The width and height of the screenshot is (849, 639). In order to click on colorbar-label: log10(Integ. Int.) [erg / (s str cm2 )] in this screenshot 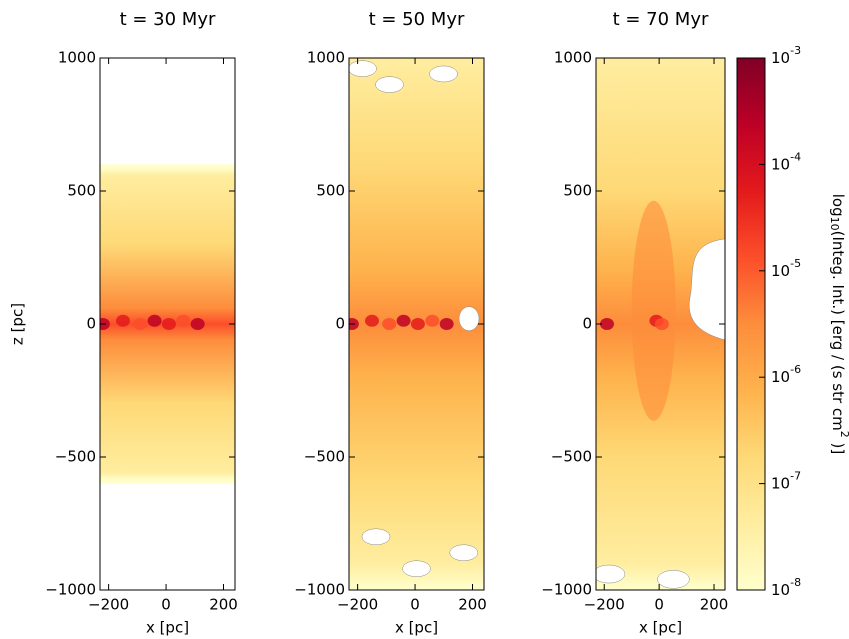, I will do `click(838, 324)`.